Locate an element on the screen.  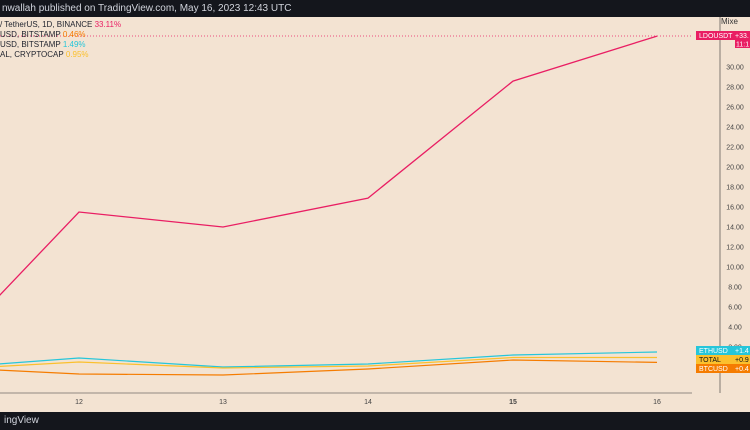
price-tag-btcusd: BTCUSD +0.4 is located at coordinates (723, 368).